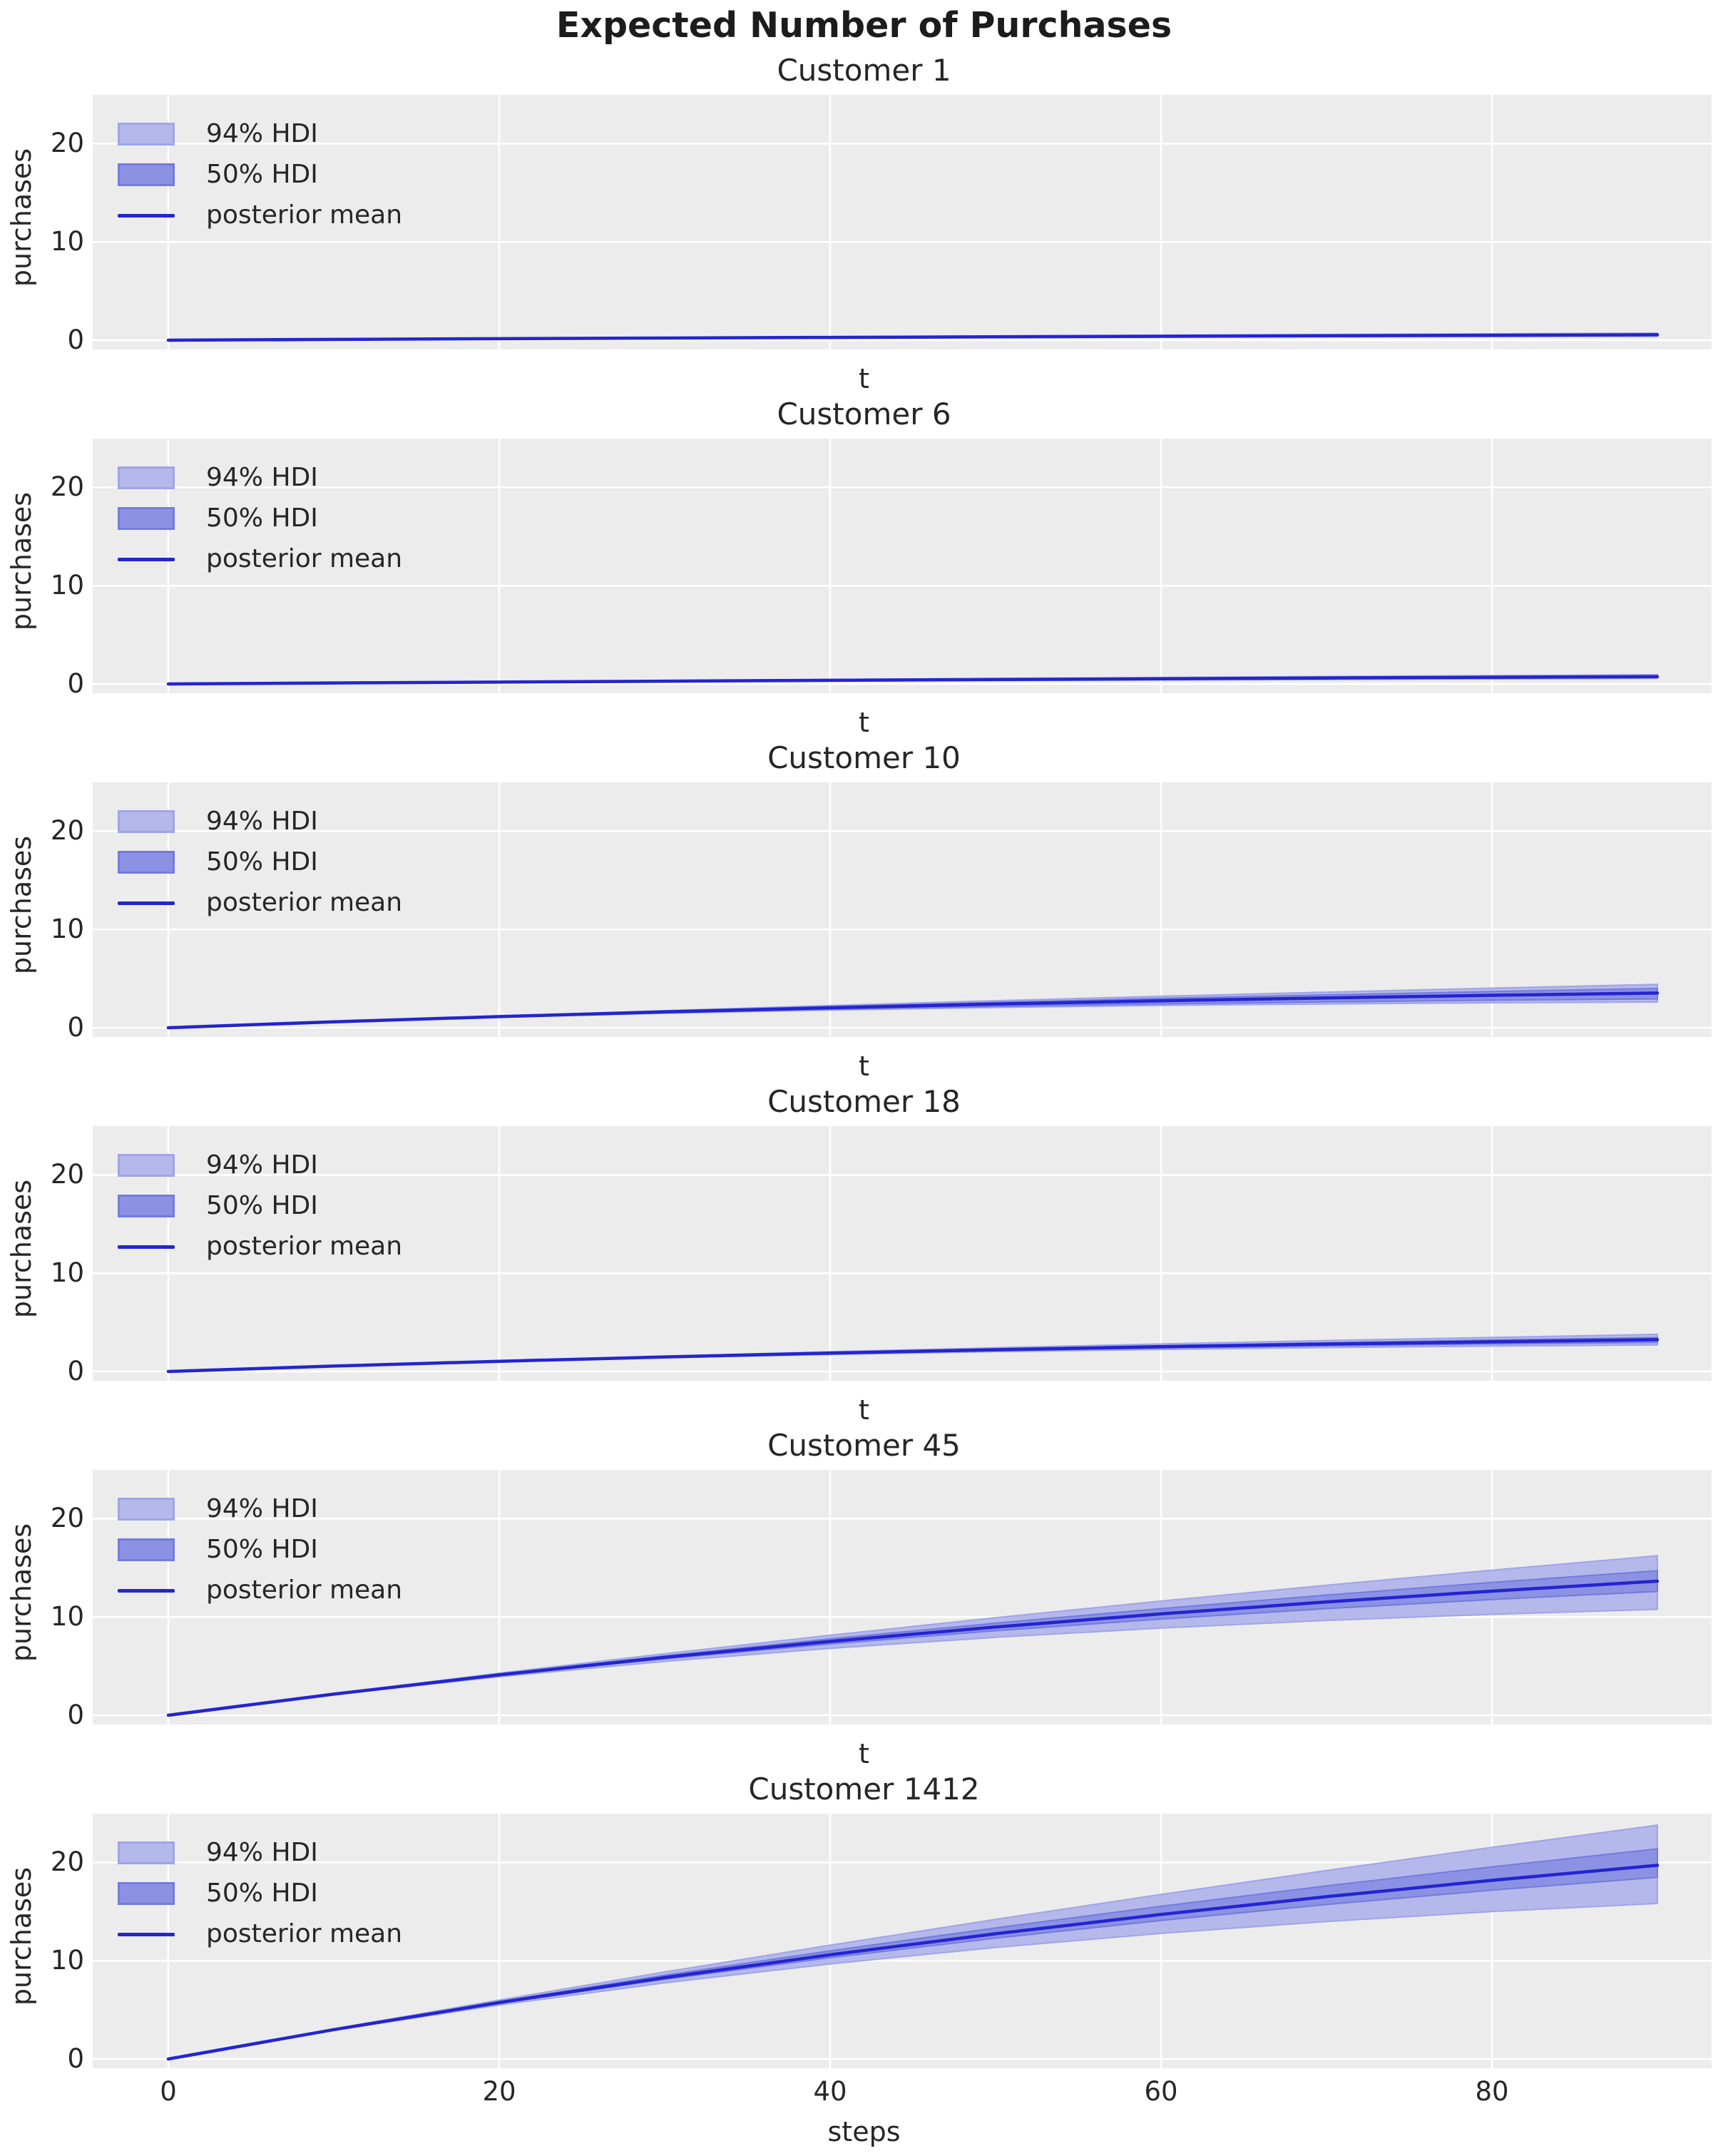 This screenshot has width=1728, height=2156. Describe the element at coordinates (864, 1789) in the screenshot. I see `subplot-title: Customer 1412` at that location.